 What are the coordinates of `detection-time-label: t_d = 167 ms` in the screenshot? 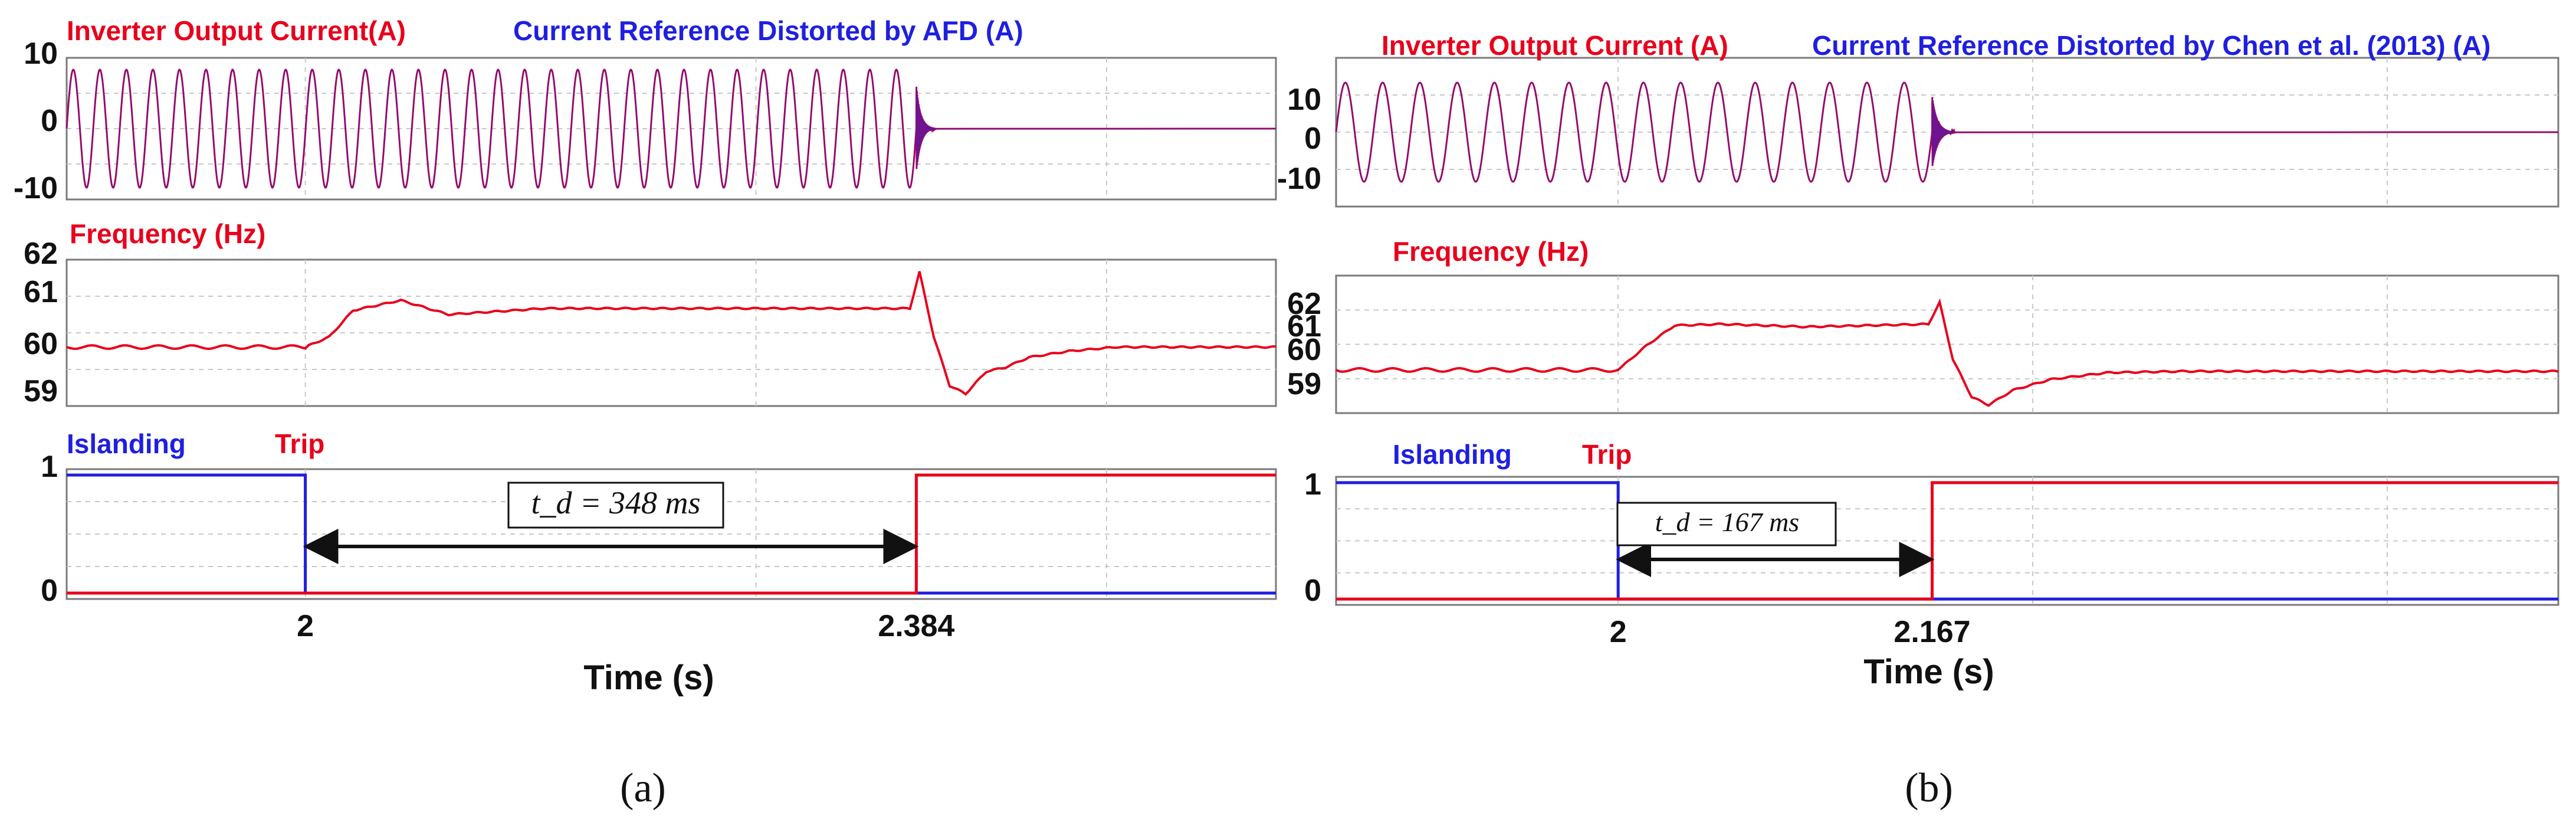 It's located at (1727, 522).